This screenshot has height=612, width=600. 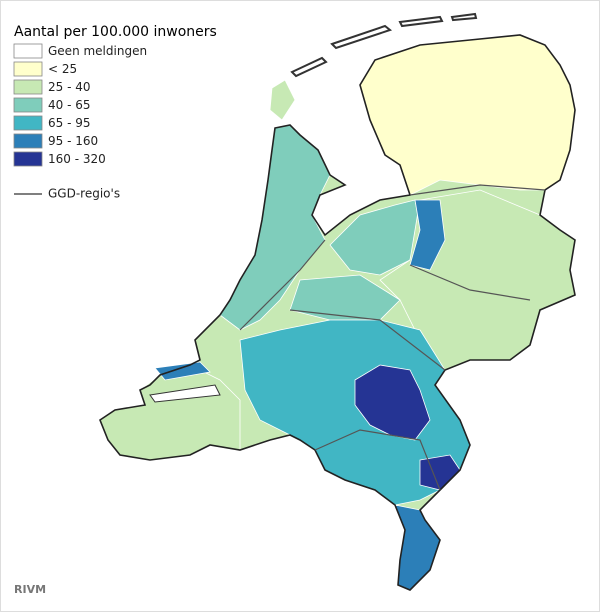 I want to click on legend-boundary-label: GGD-regio's, so click(x=84, y=194).